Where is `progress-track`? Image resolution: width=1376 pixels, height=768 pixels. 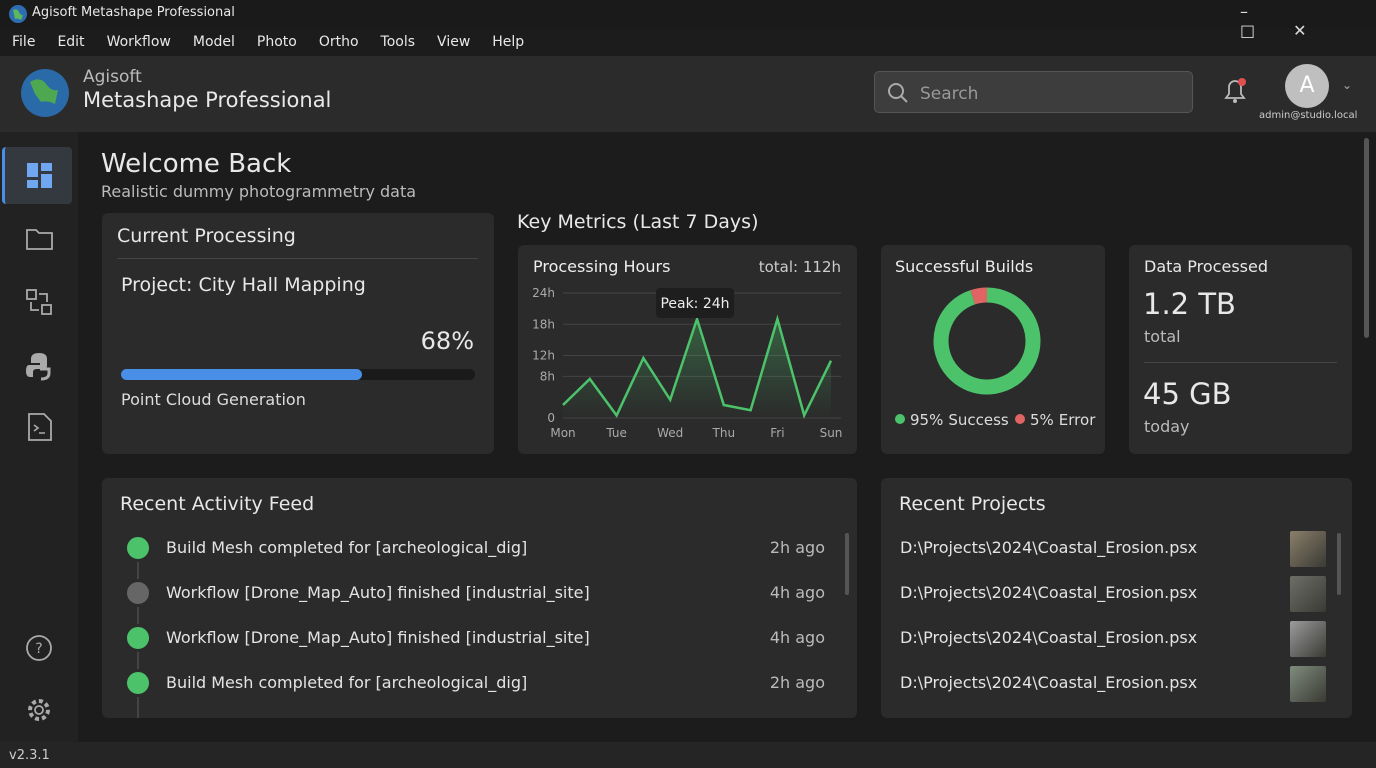
progress-track is located at coordinates (298, 374).